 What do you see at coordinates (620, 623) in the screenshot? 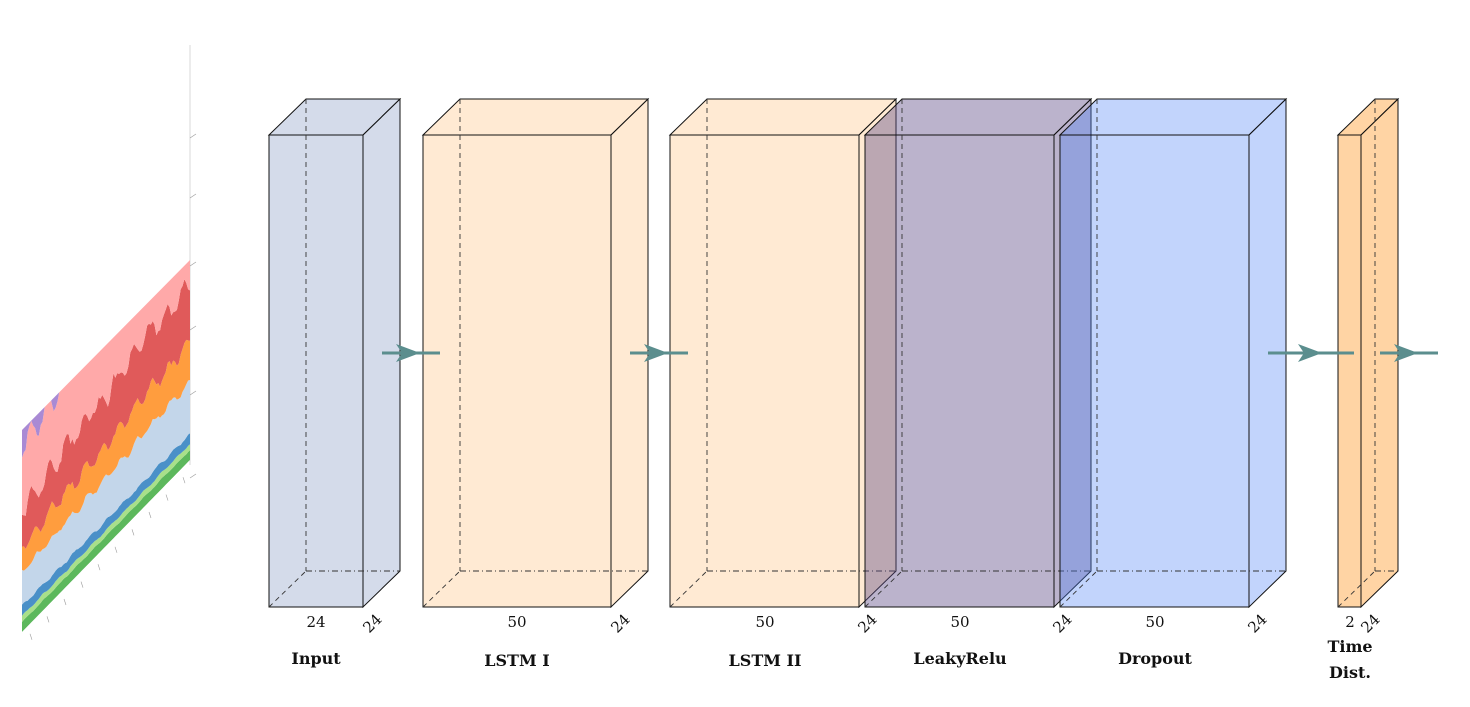
I see `layer-lstm1-depth-label: 24` at bounding box center [620, 623].